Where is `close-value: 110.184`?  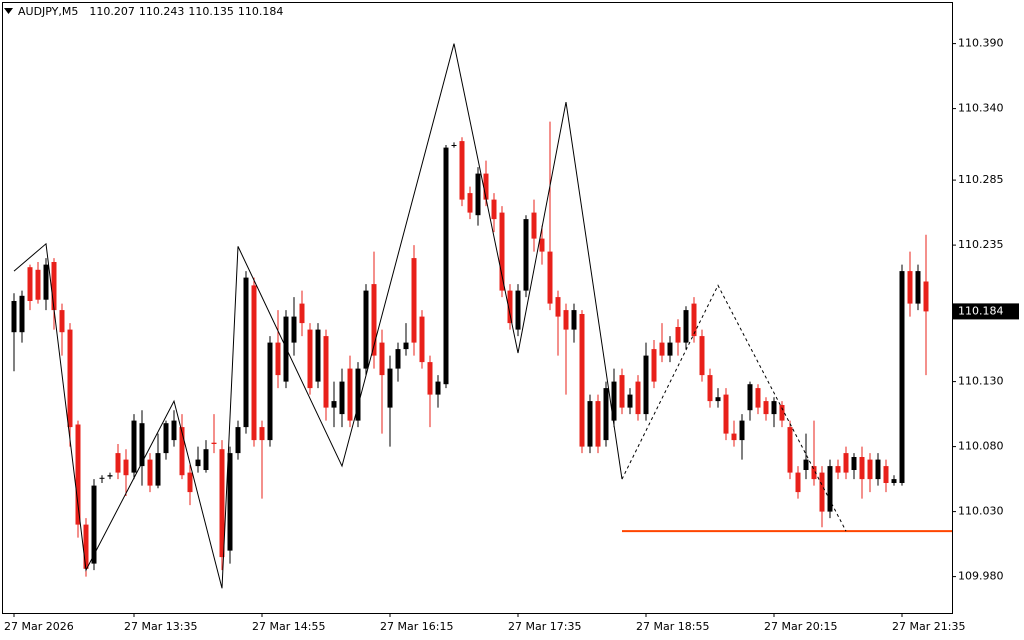 close-value: 110.184 is located at coordinates (260, 11).